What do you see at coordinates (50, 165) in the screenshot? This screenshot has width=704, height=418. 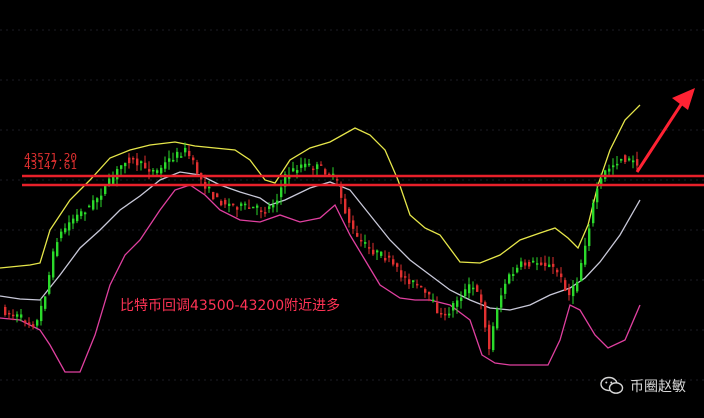 I see `level-label-lower: 43147.61` at bounding box center [50, 165].